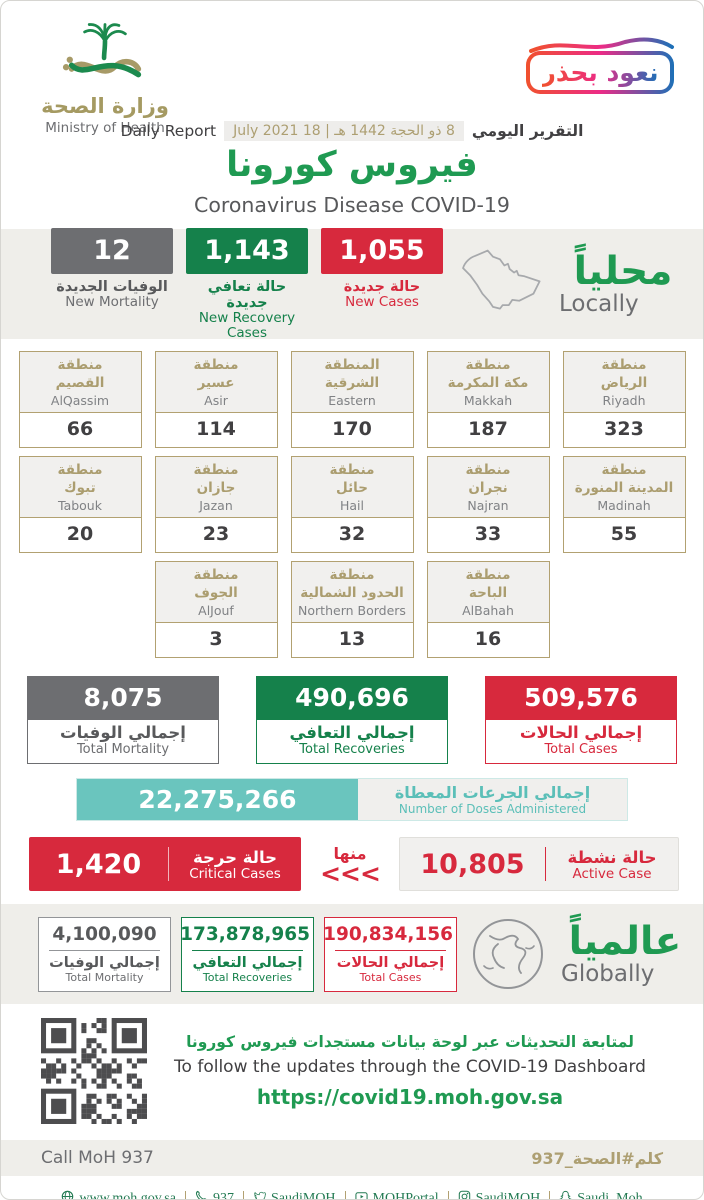 This screenshot has height=1200, width=704. Describe the element at coordinates (98, 864) in the screenshot. I see `critical-value: 1,420` at that location.